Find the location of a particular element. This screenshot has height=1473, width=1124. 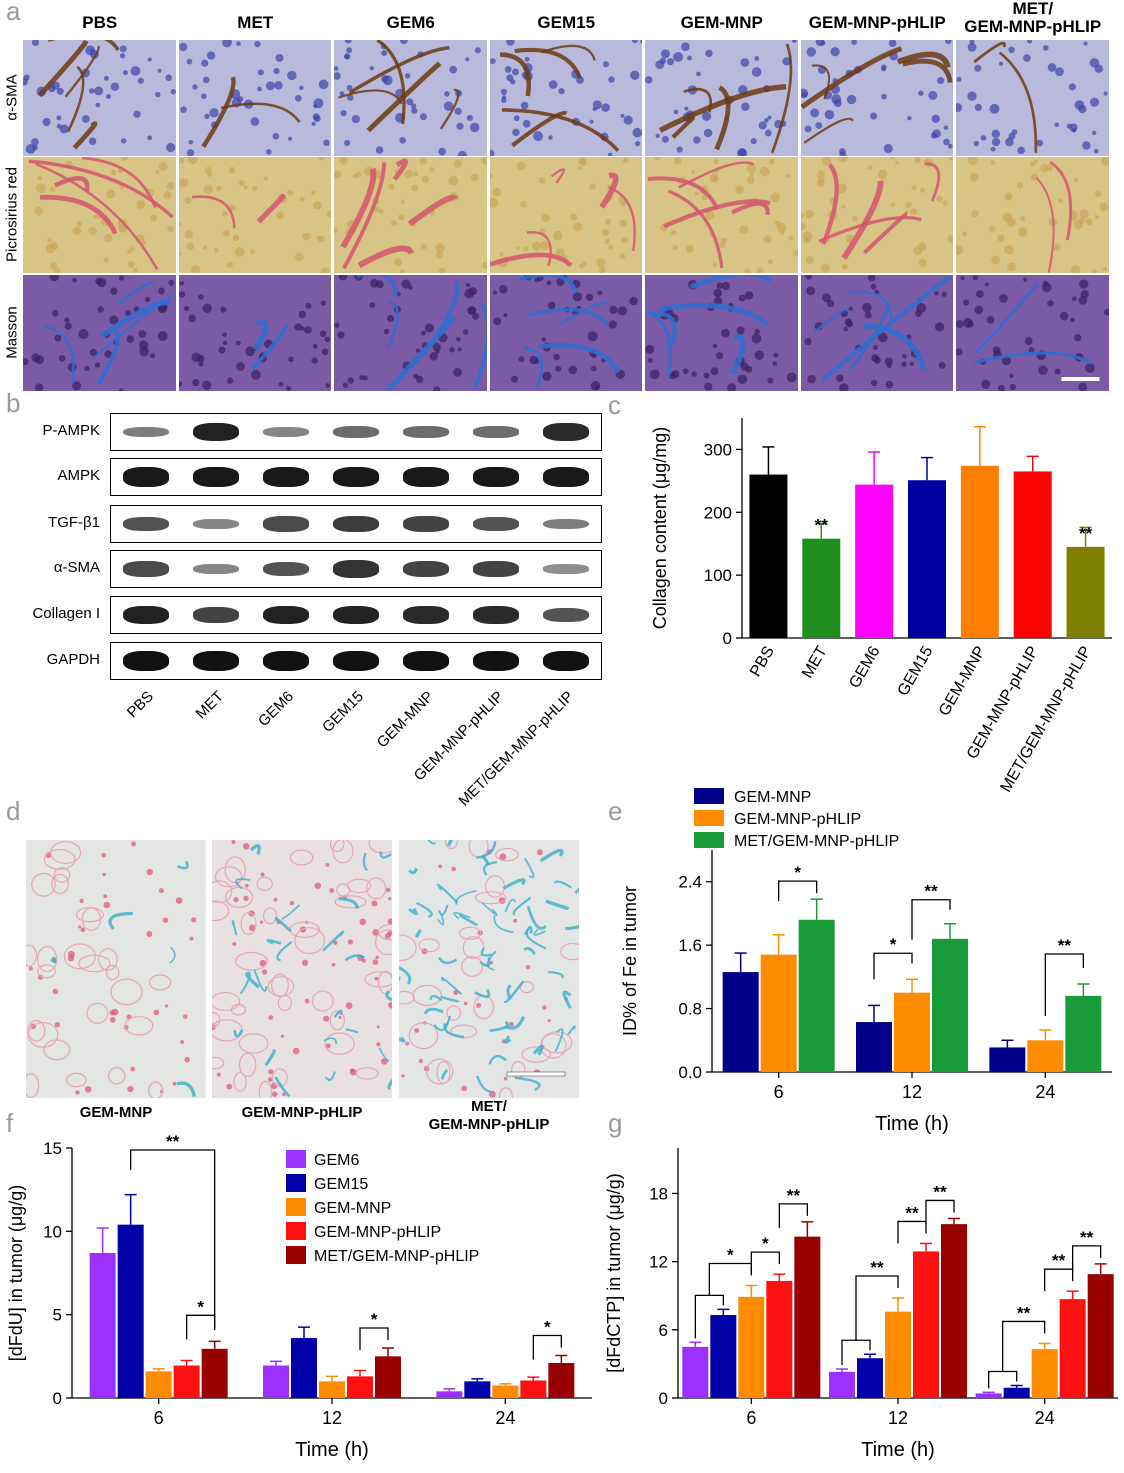

x-tick-label: 6 is located at coordinates (159, 1418).